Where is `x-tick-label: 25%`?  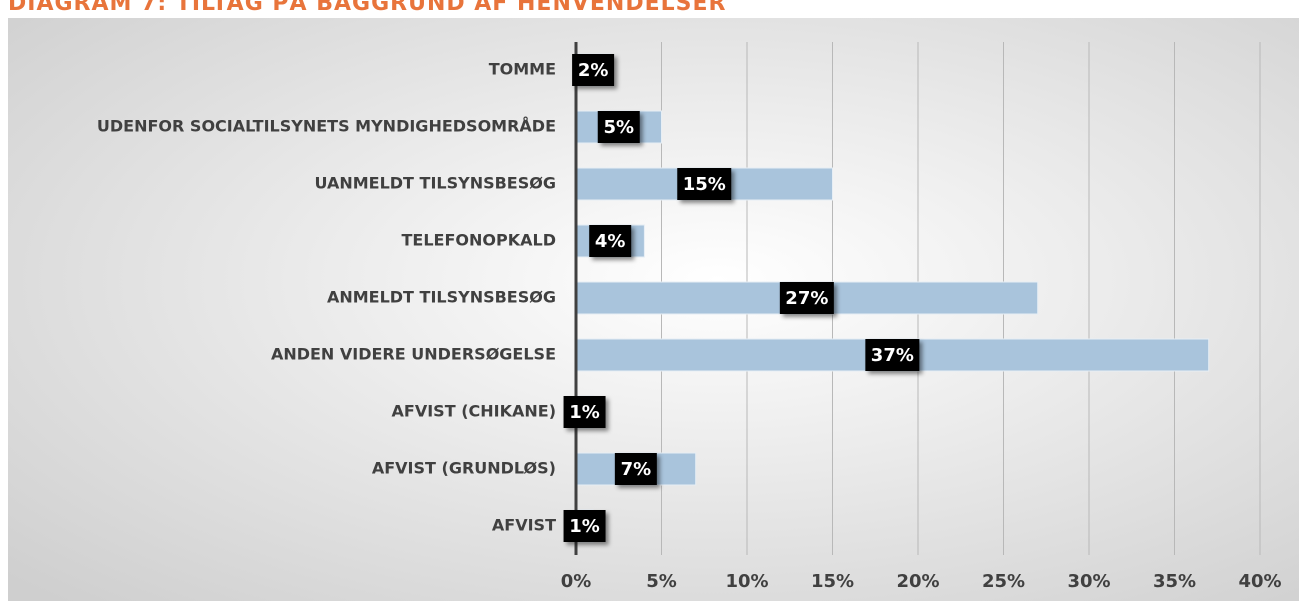 x-tick-label: 25% is located at coordinates (1003, 581).